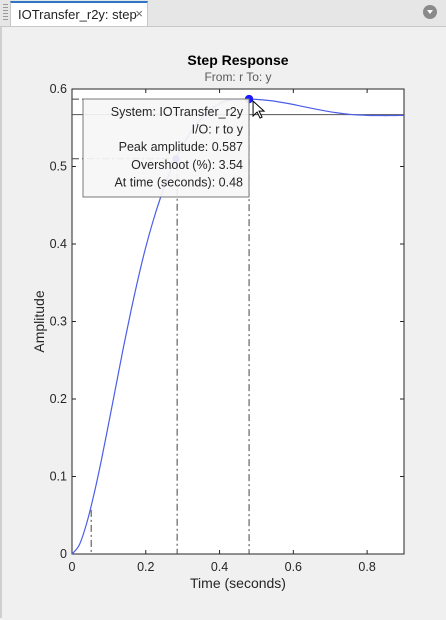  What do you see at coordinates (293, 567) in the screenshot?
I see `x-tick-label: 0.6` at bounding box center [293, 567].